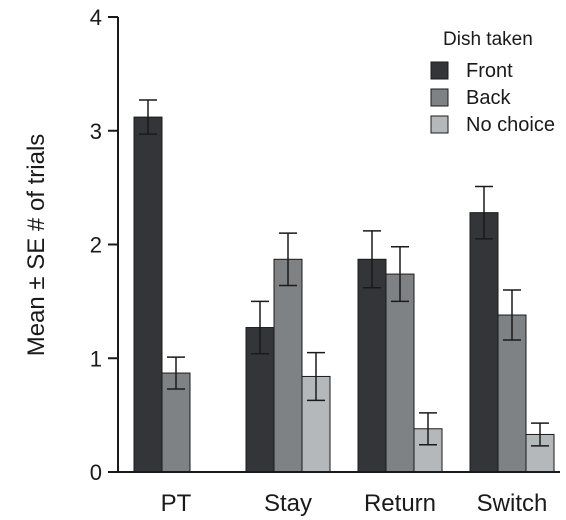  What do you see at coordinates (439, 124) in the screenshot?
I see `legend-swatch-no-choice` at bounding box center [439, 124].